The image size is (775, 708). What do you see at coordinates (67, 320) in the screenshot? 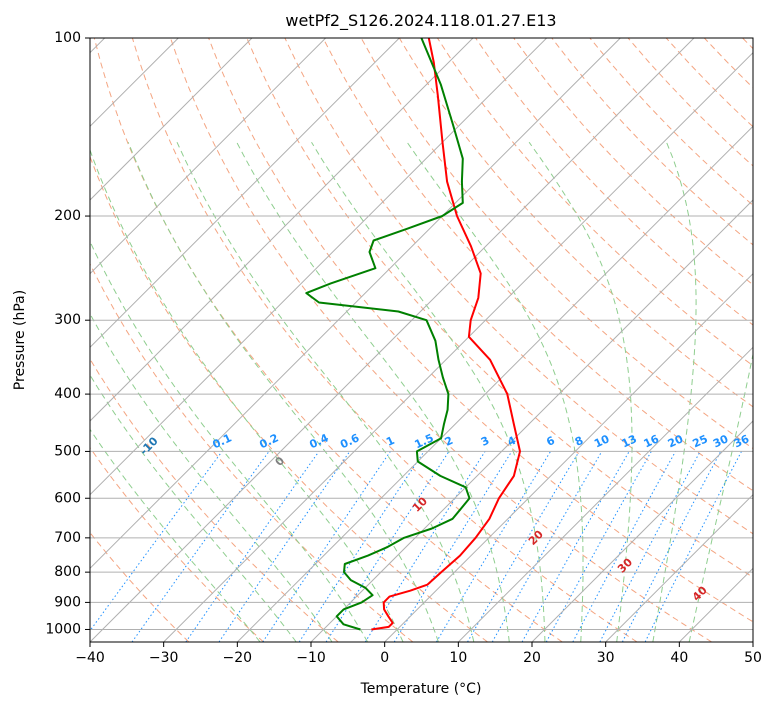
I see `y-tick-label: 300` at bounding box center [67, 320].